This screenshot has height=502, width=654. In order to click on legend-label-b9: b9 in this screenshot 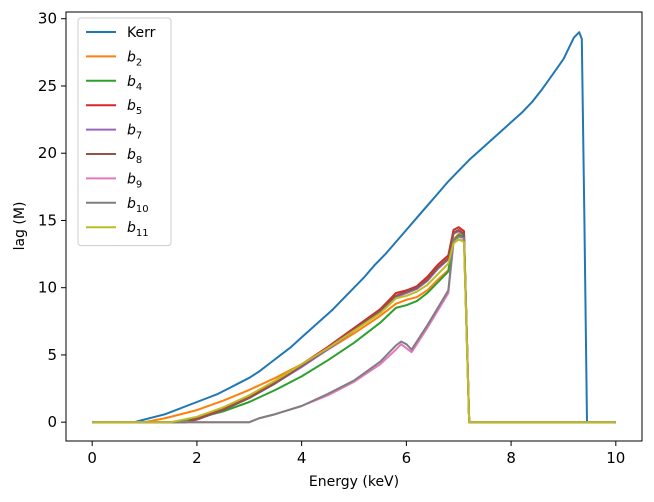, I will do `click(134, 180)`.